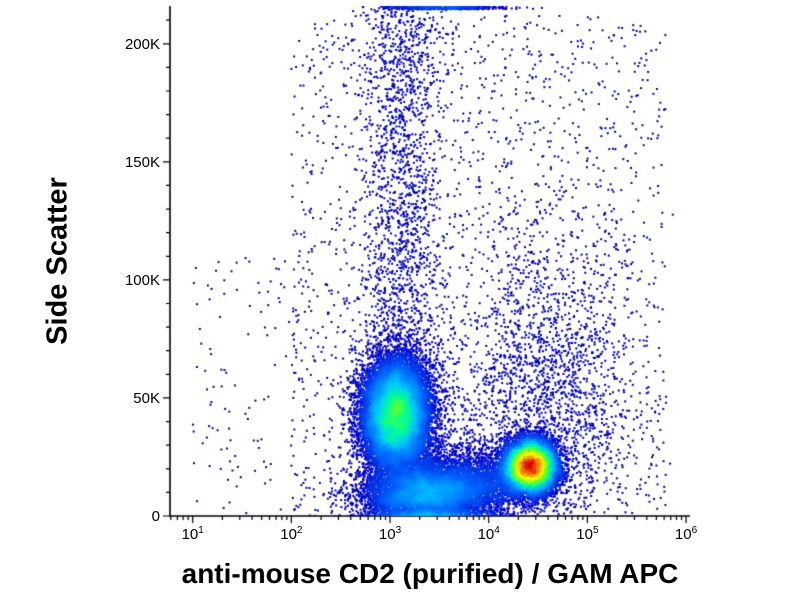 This screenshot has height=600, width=800. Describe the element at coordinates (488, 534) in the screenshot. I see `x-tick-label: 10⁴` at that location.